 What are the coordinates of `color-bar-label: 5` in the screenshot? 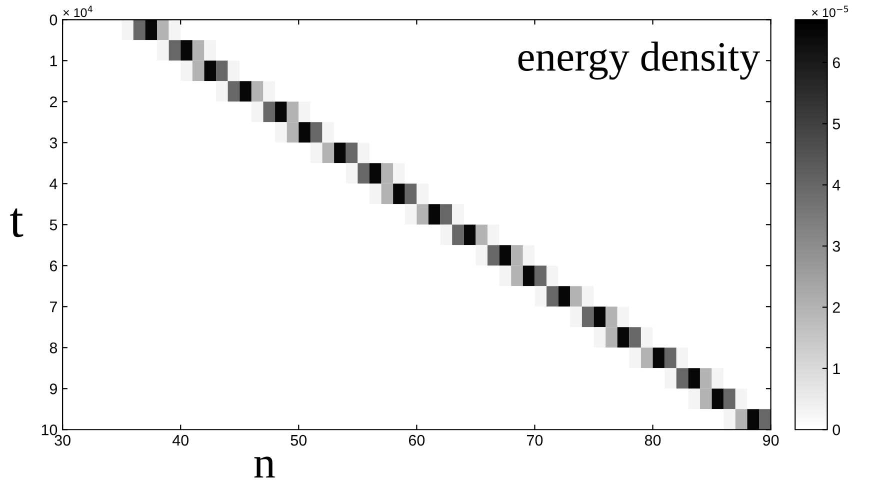 It's located at (836, 124).